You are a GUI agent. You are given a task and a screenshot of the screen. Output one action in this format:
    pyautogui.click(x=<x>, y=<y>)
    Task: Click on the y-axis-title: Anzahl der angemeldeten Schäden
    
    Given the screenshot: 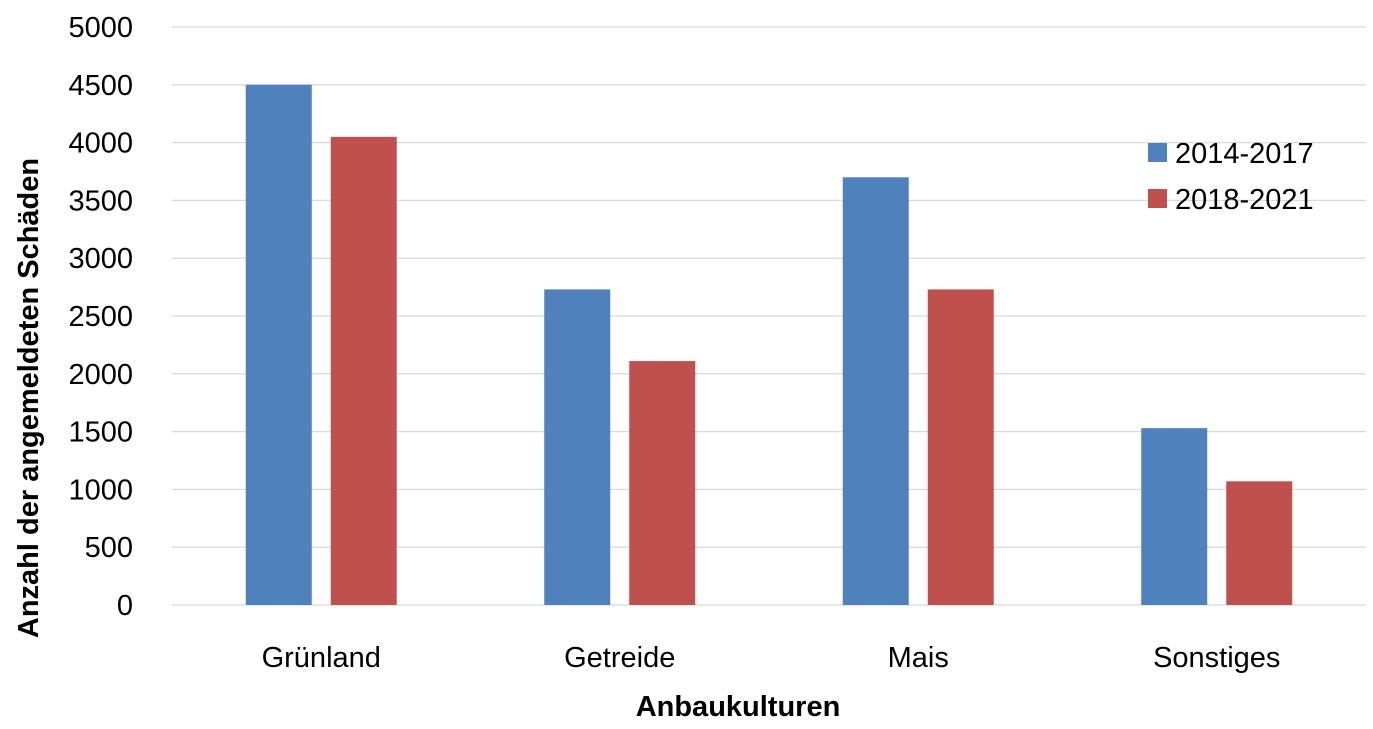 What is the action you would take?
    pyautogui.click(x=29, y=398)
    